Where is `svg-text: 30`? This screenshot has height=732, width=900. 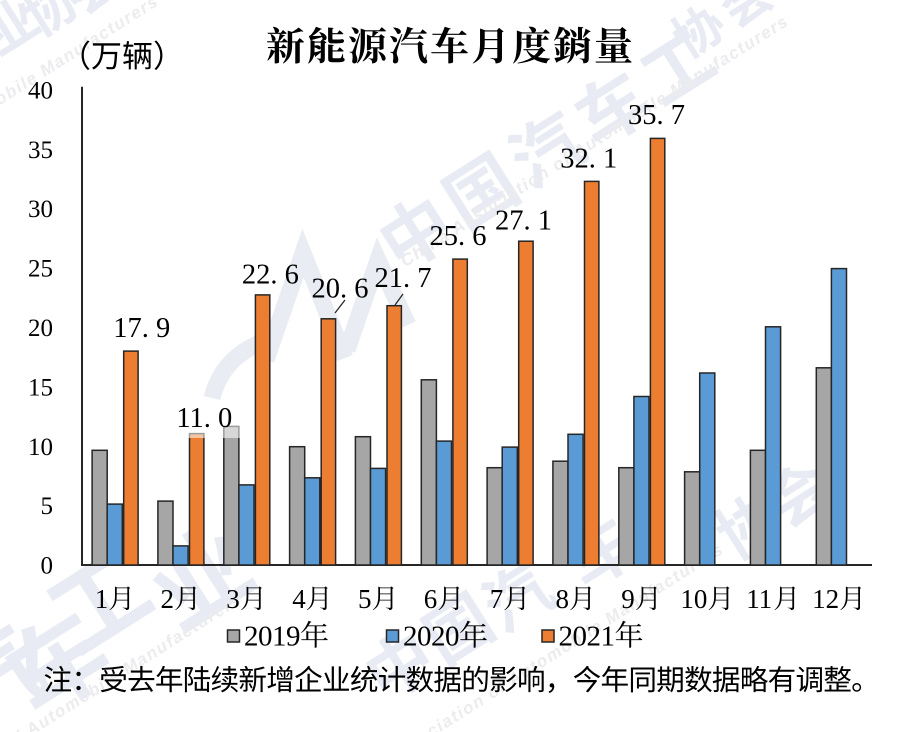
svg-text: 30 is located at coordinates (40, 209).